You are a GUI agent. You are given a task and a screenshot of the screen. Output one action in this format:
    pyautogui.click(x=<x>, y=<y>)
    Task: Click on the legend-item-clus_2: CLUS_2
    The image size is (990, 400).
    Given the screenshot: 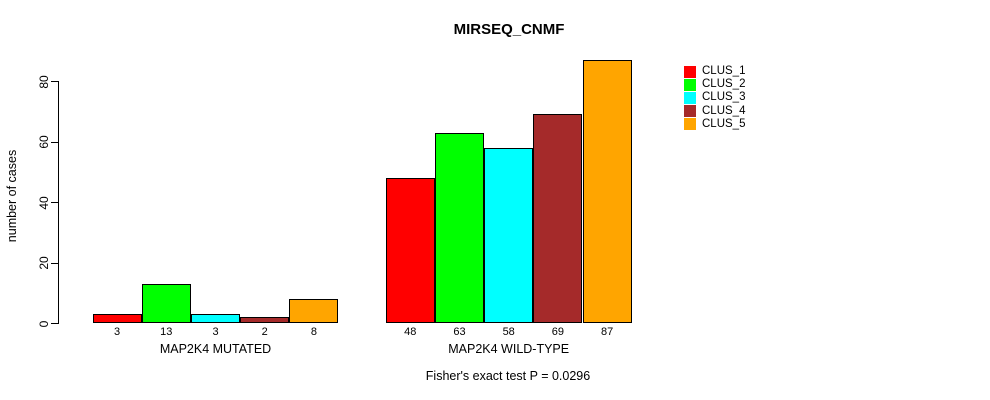 What is the action you would take?
    pyautogui.click(x=714, y=84)
    